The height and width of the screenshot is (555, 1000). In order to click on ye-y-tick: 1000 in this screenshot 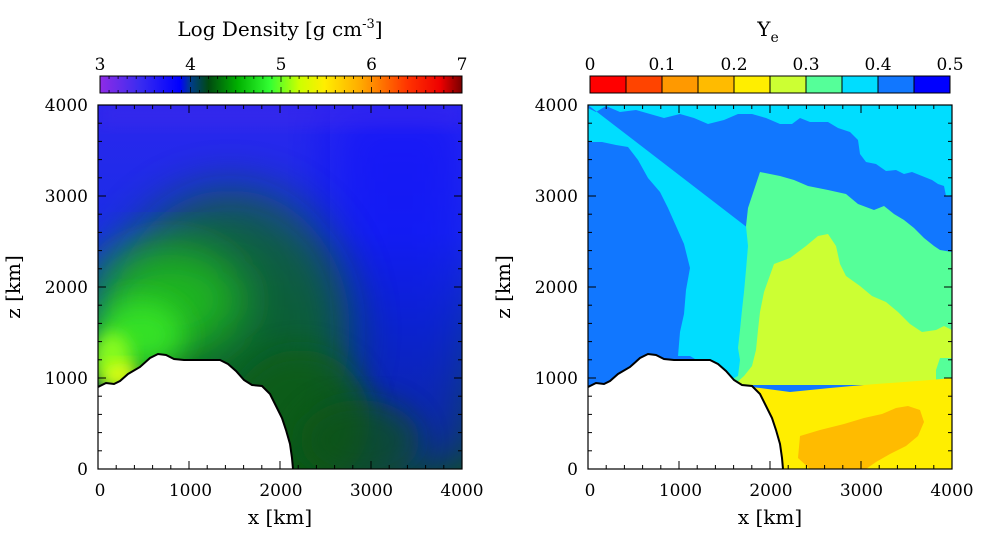, I will do `click(556, 379)`.